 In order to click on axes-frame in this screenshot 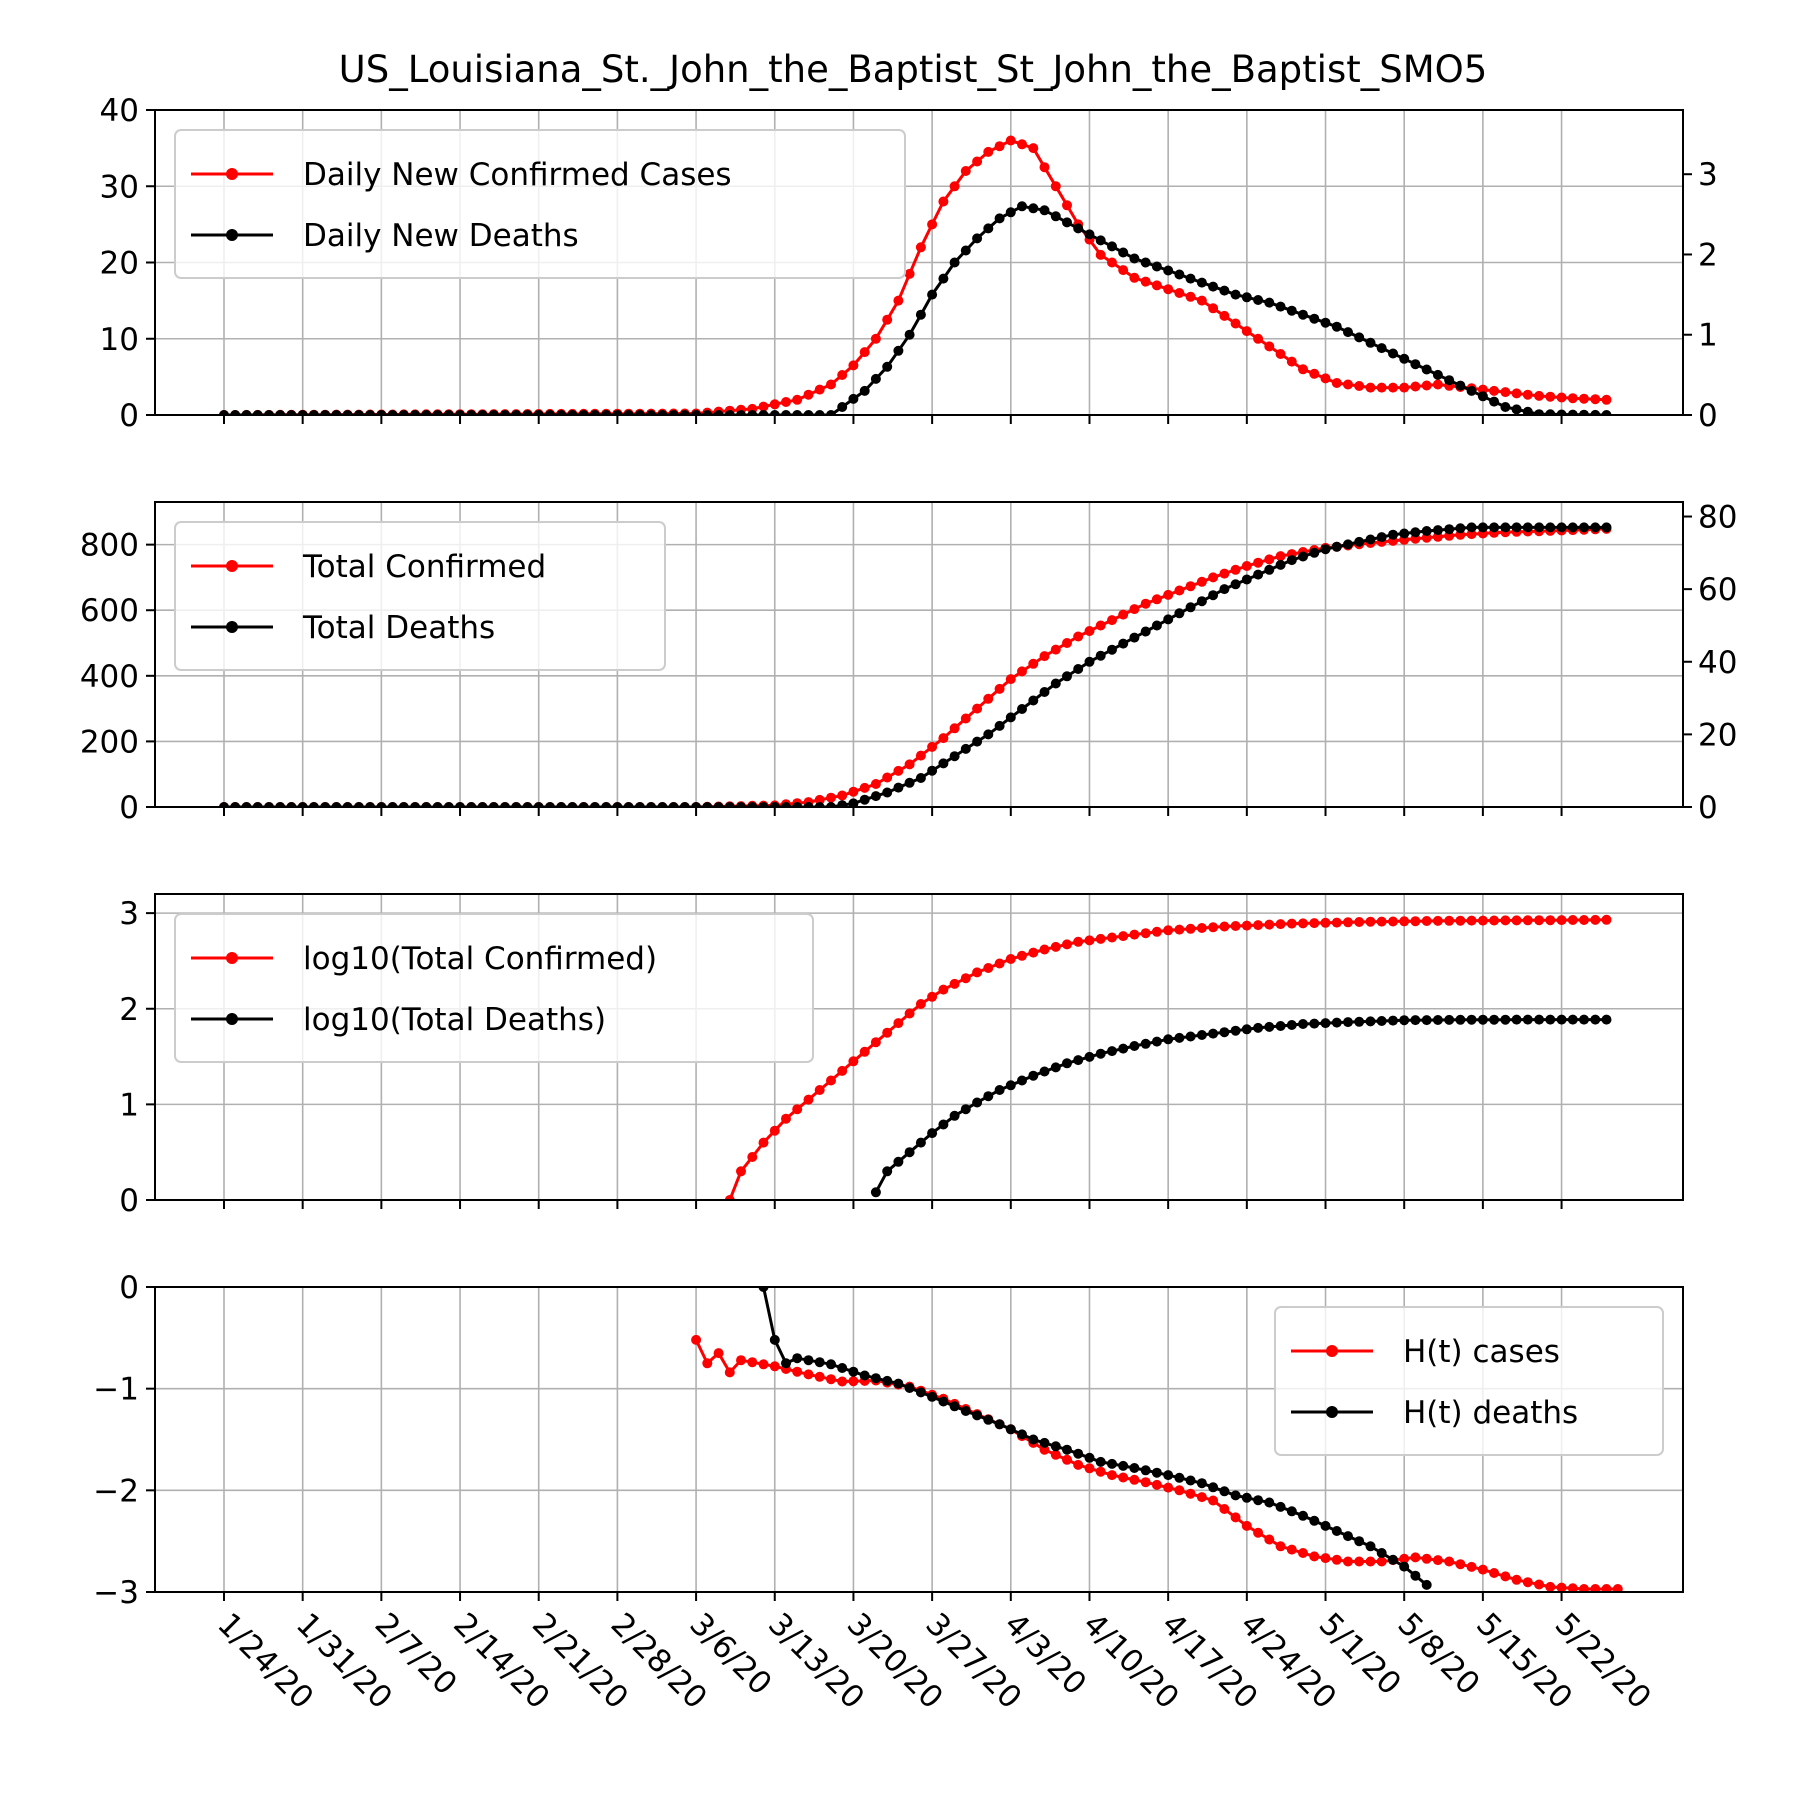, I will do `click(919, 1047)`.